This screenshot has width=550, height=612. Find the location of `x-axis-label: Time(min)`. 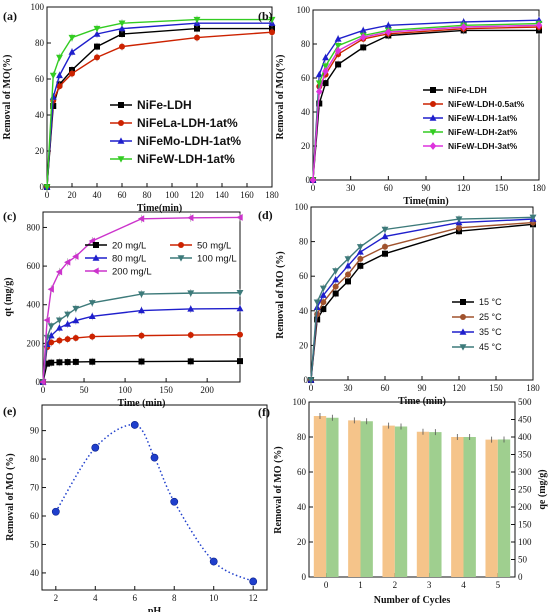

x-axis-label: Time(min) is located at coordinates (425, 201).